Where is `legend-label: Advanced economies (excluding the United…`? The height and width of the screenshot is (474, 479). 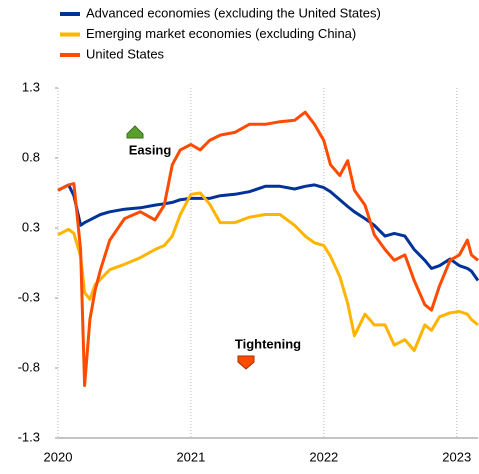
legend-label: Advanced economies (excluding the United… is located at coordinates (233, 12).